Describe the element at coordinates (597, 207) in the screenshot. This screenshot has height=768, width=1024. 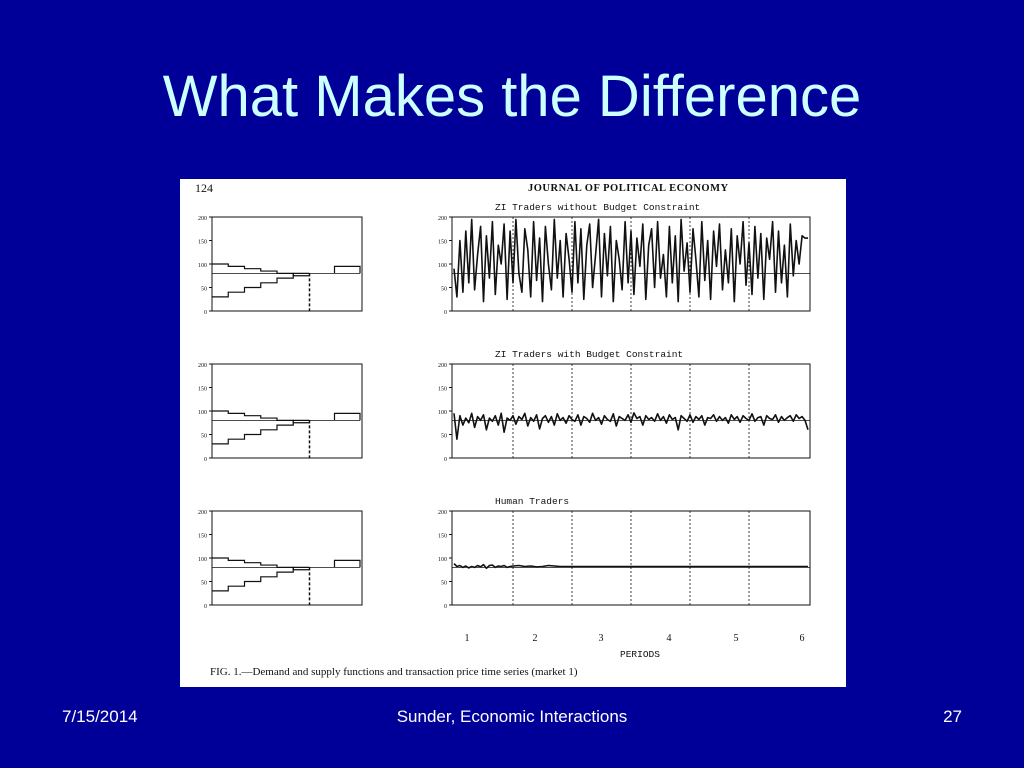
I see `panel-label-1: ZI Traders without Budget Constraint` at that location.